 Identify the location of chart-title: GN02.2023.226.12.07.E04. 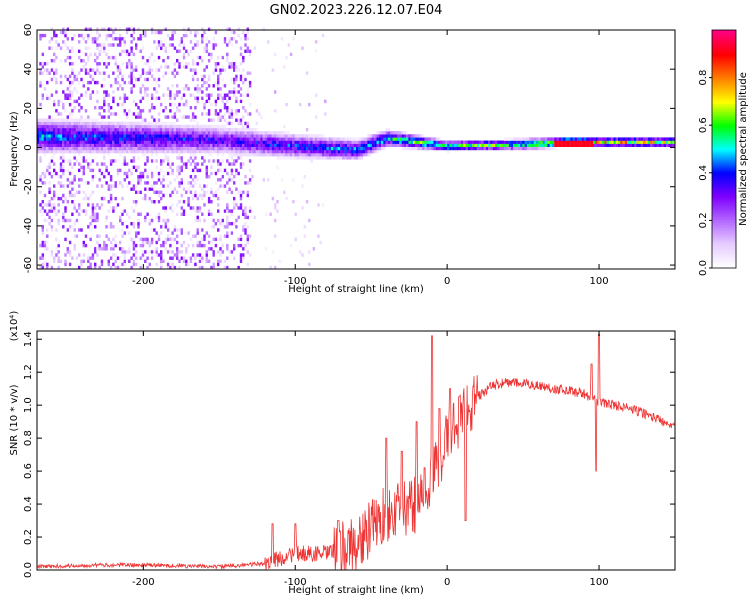
(356, 10).